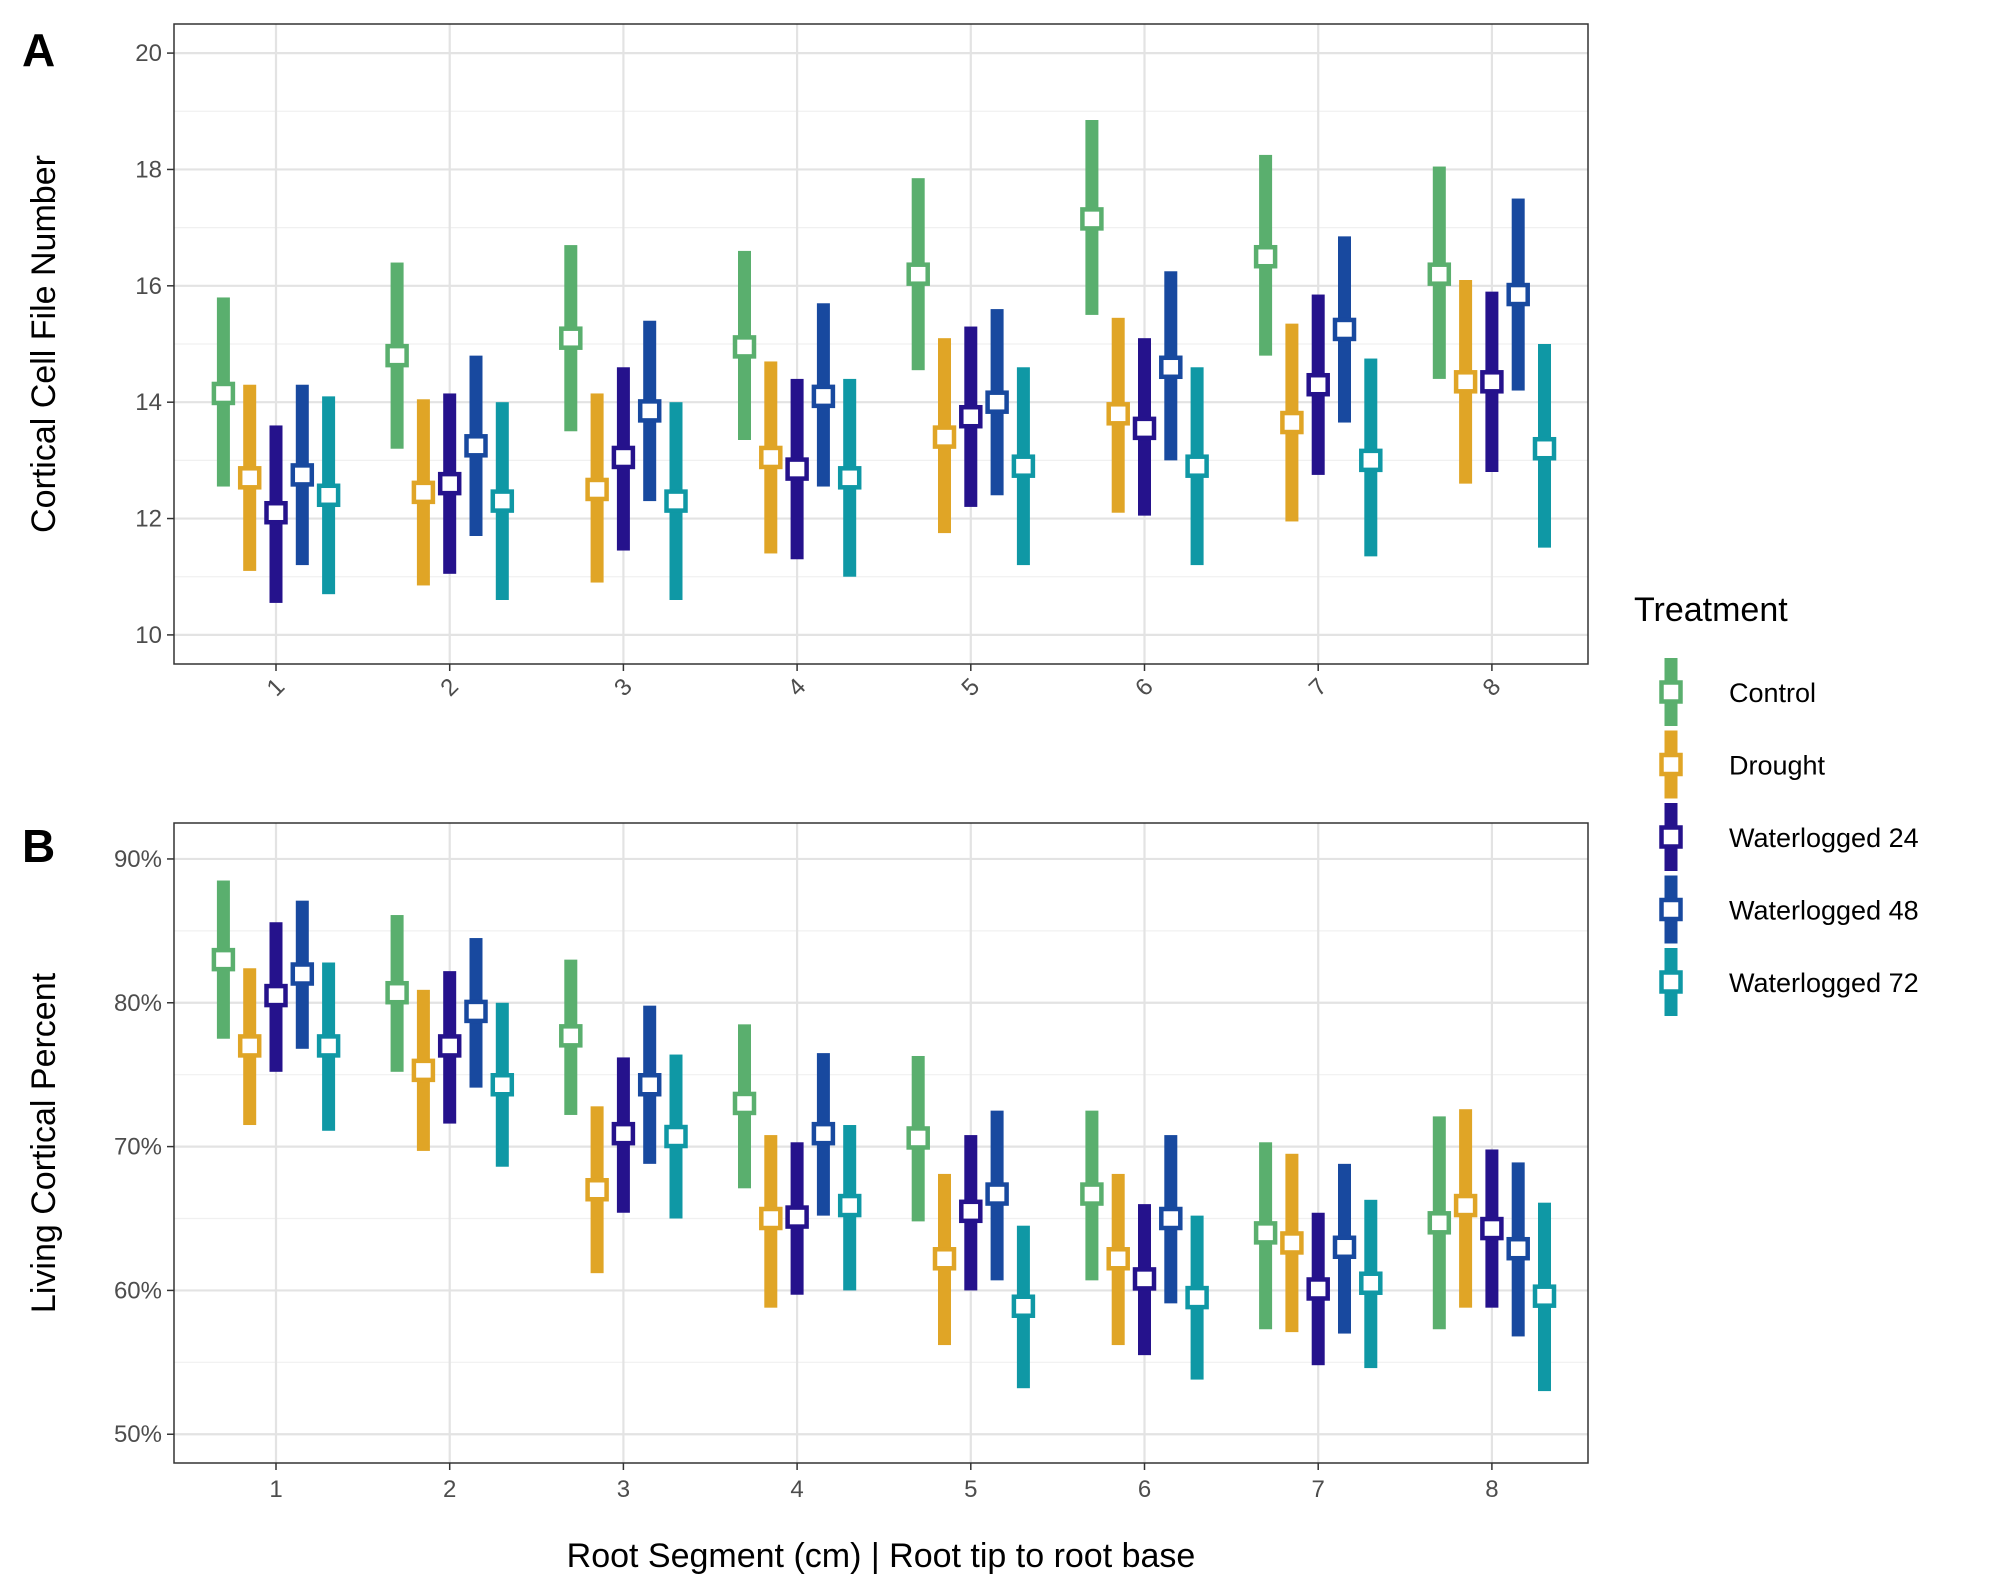 This screenshot has width=2007, height=1594. What do you see at coordinates (38, 846) in the screenshot?
I see `panel-b-tag: B` at bounding box center [38, 846].